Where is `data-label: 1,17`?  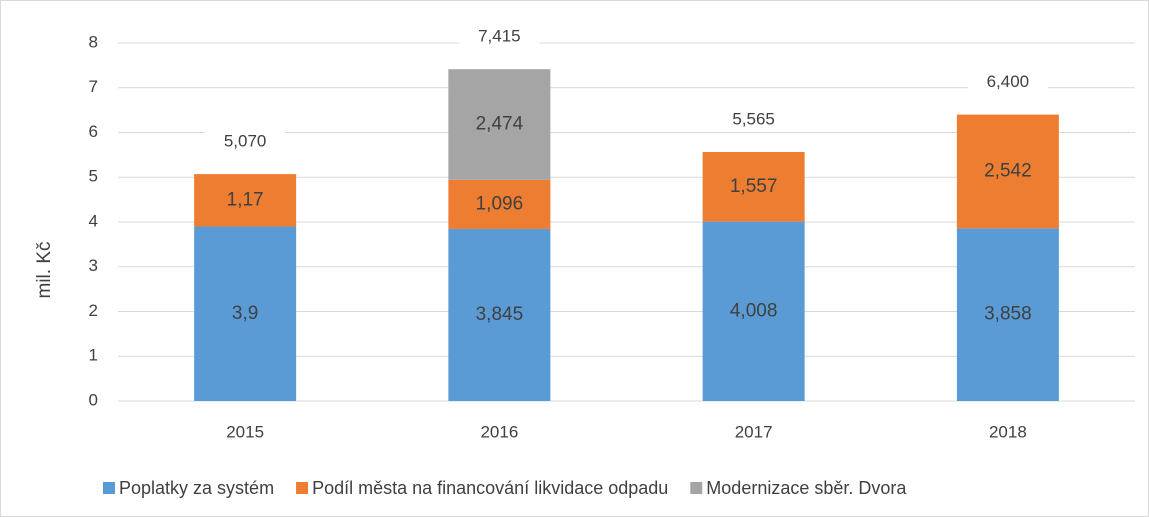 data-label: 1,17 is located at coordinates (245, 199).